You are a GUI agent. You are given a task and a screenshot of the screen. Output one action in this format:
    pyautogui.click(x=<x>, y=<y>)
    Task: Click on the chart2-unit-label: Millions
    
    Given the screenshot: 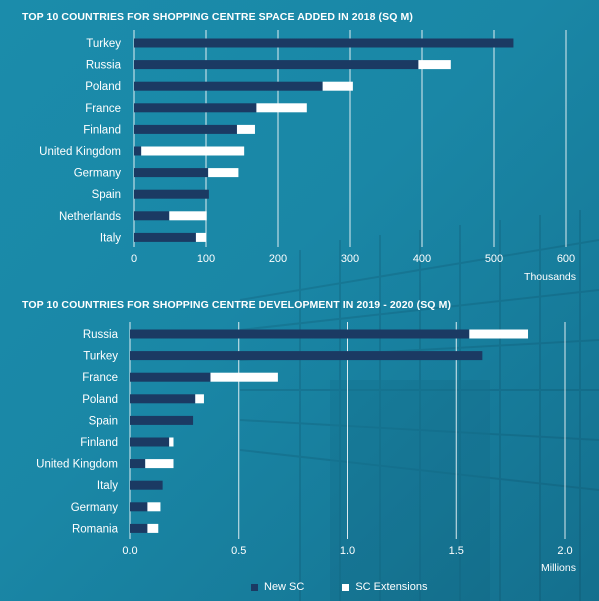 What is the action you would take?
    pyautogui.click(x=558, y=568)
    